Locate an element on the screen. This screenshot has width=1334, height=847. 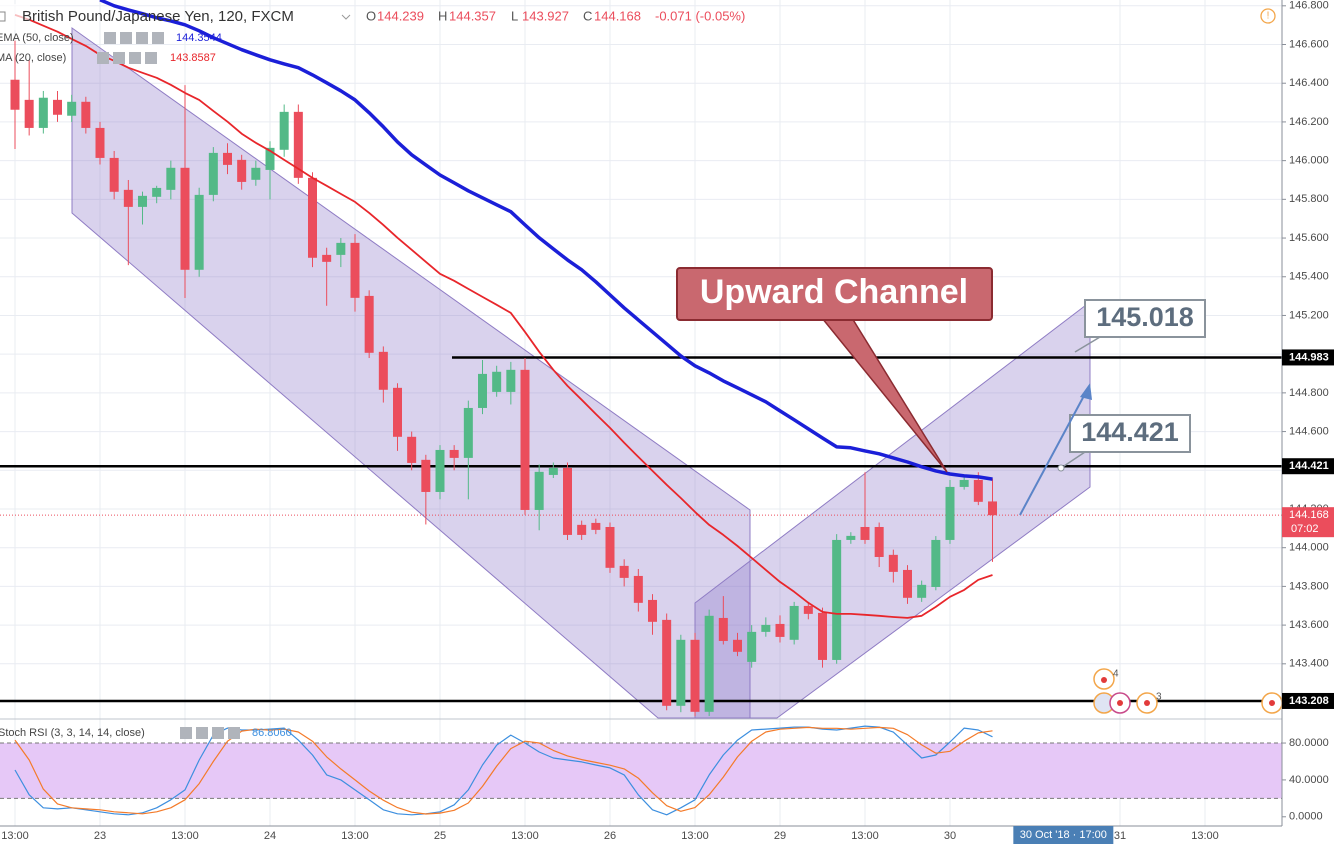
anchor is located at coordinates (1061, 468).